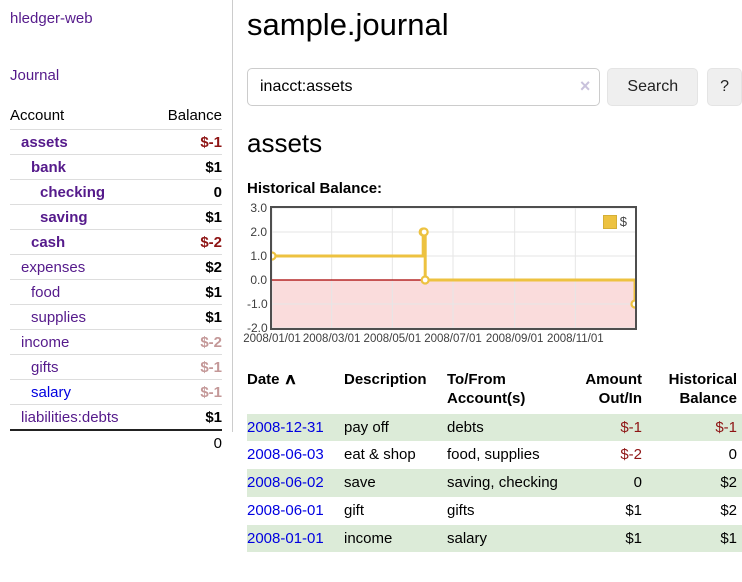 The height and width of the screenshot is (582, 742). Describe the element at coordinates (285, 427) in the screenshot. I see `transaction-date-link: 2008-12-31` at that location.